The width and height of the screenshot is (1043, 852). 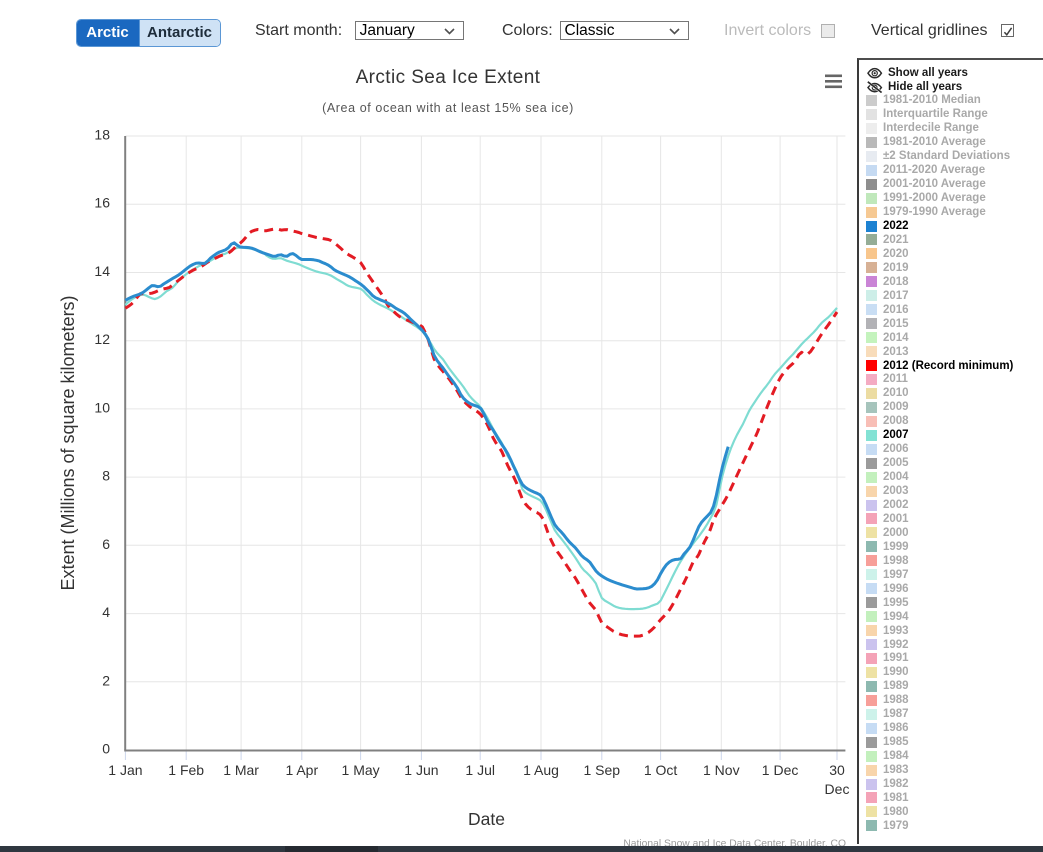 What do you see at coordinates (421, 770) in the screenshot?
I see `svg-text: 1 Jun` at bounding box center [421, 770].